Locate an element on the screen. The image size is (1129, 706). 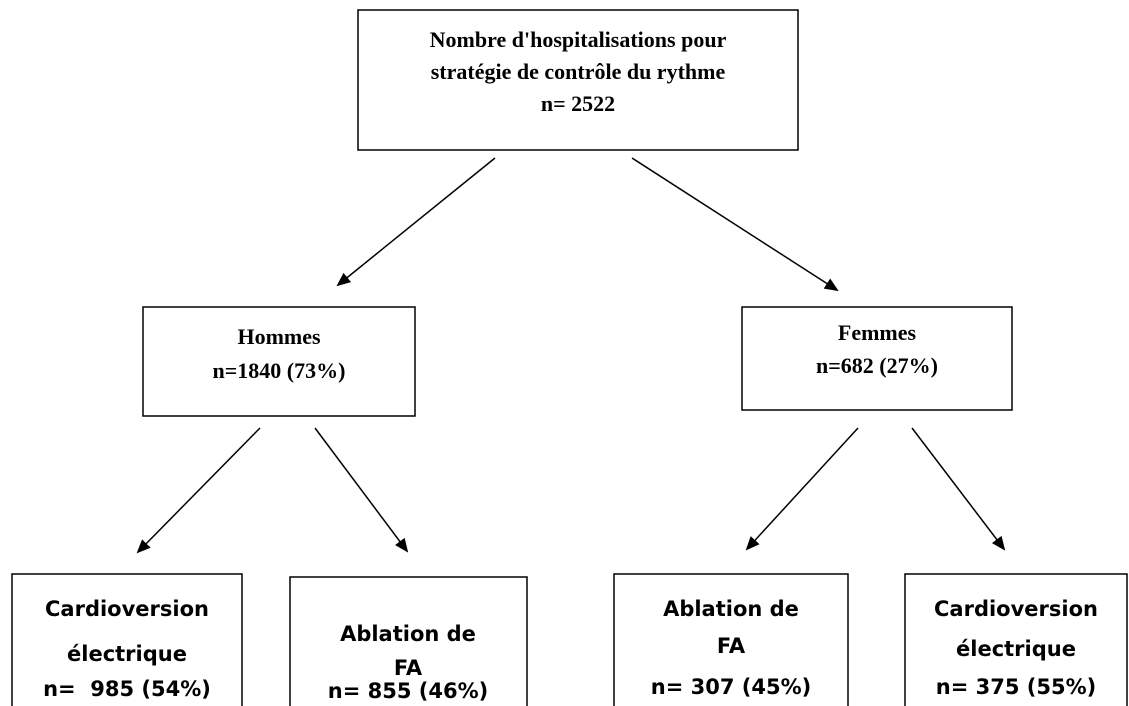
node-text: stratégie de contrôle du rythme is located at coordinates (578, 71).